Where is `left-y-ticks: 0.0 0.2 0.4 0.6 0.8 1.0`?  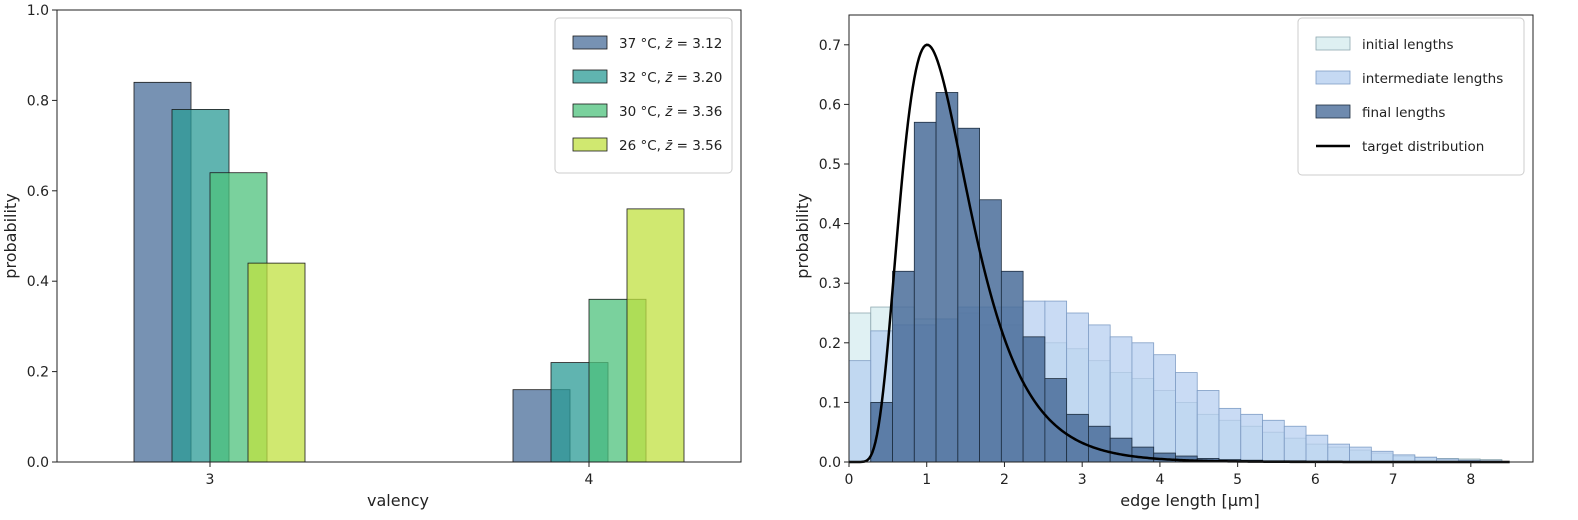 left-y-ticks: 0.0 0.2 0.4 0.6 0.8 1.0 is located at coordinates (42, 237).